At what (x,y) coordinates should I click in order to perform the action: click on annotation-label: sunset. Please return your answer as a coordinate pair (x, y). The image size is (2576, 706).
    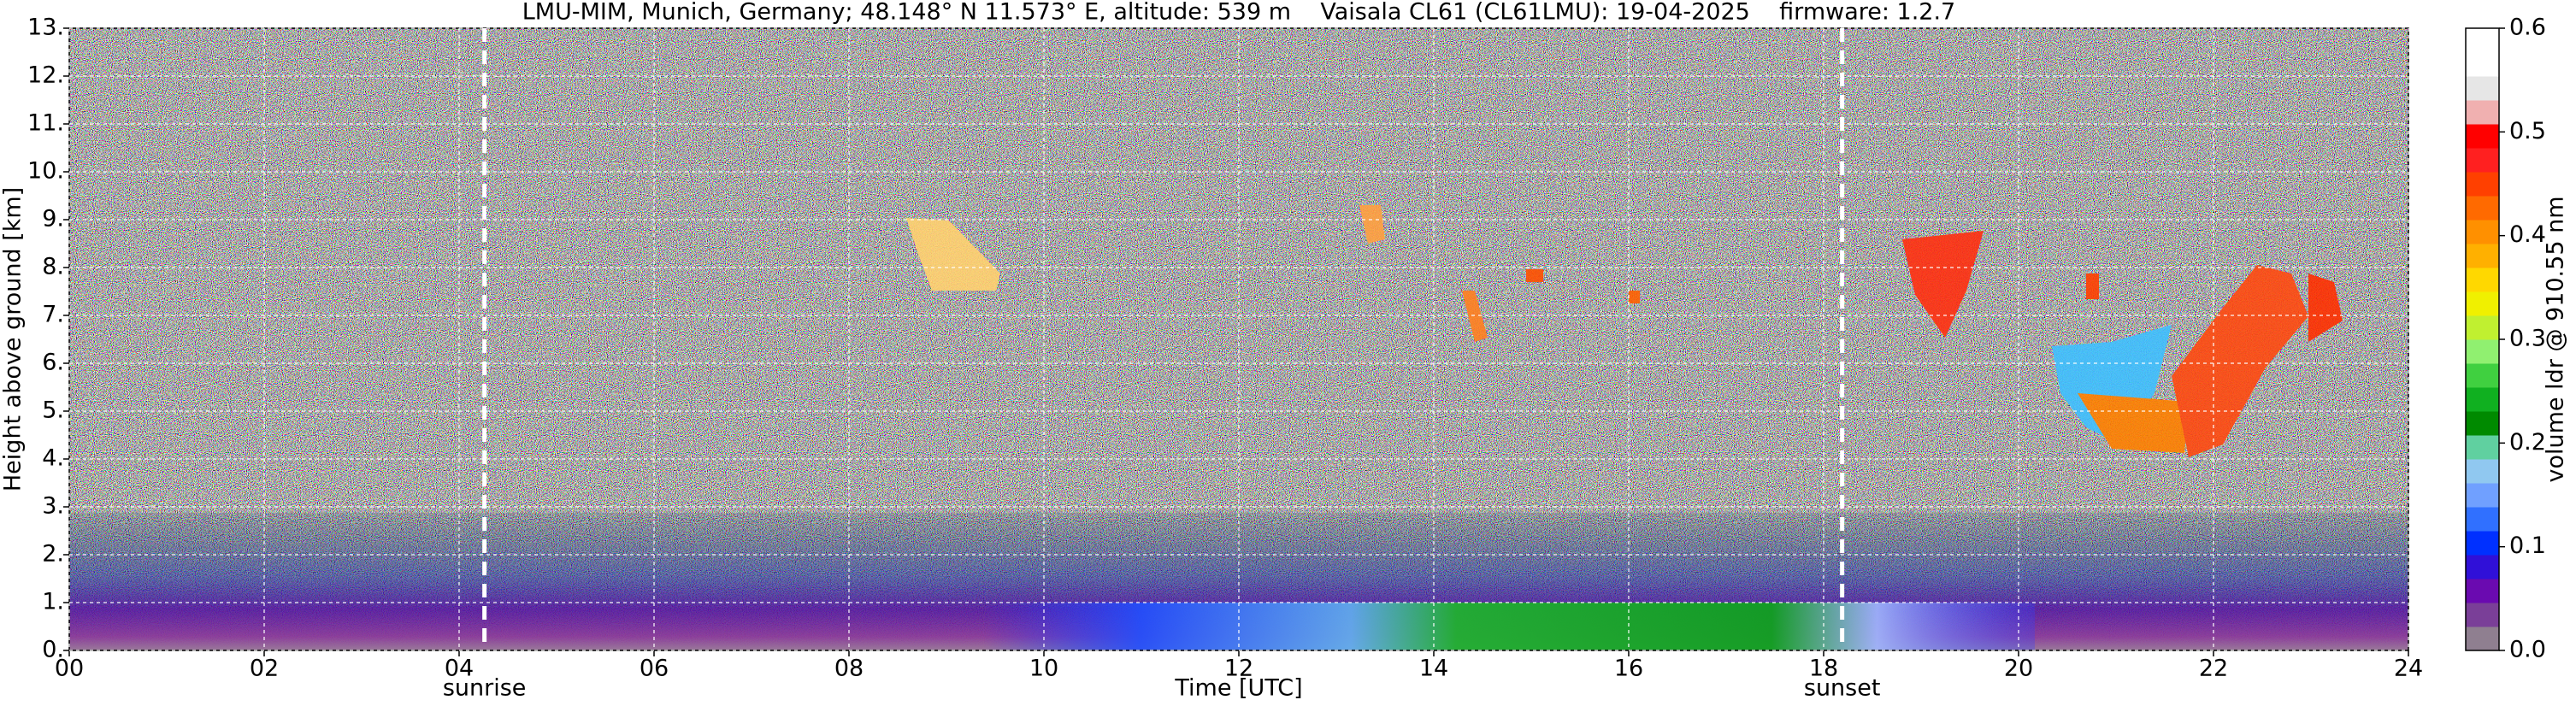
    Looking at the image, I should click on (1842, 688).